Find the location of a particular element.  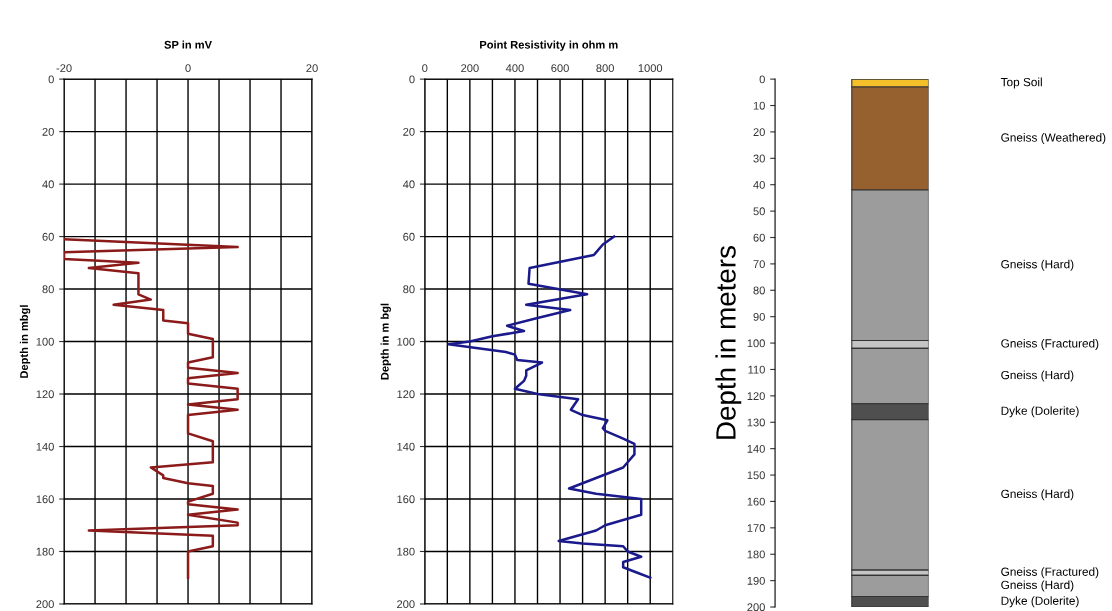

y-axis-title: Depth in meters is located at coordinates (728, 342).